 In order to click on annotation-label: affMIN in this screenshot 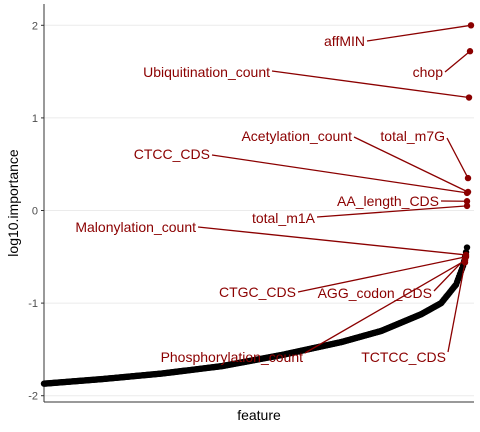, I will do `click(344, 41)`.